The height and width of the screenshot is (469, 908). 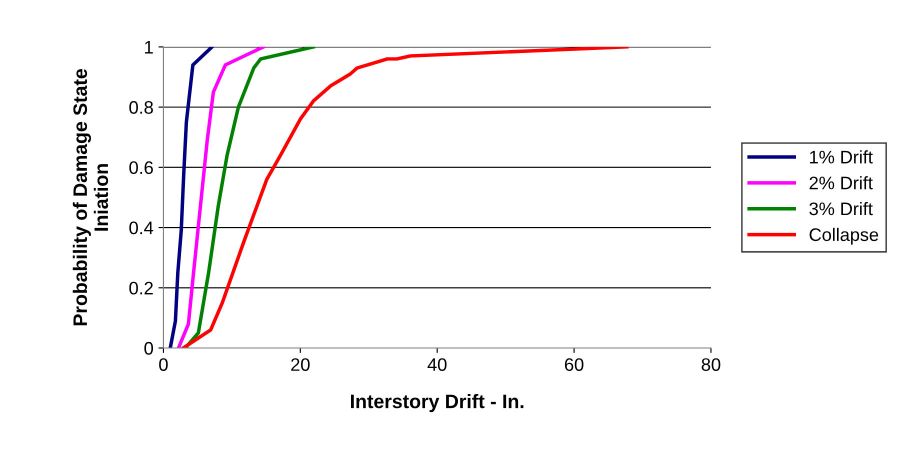 I want to click on y-tick-label: 0.4, so click(x=141, y=227).